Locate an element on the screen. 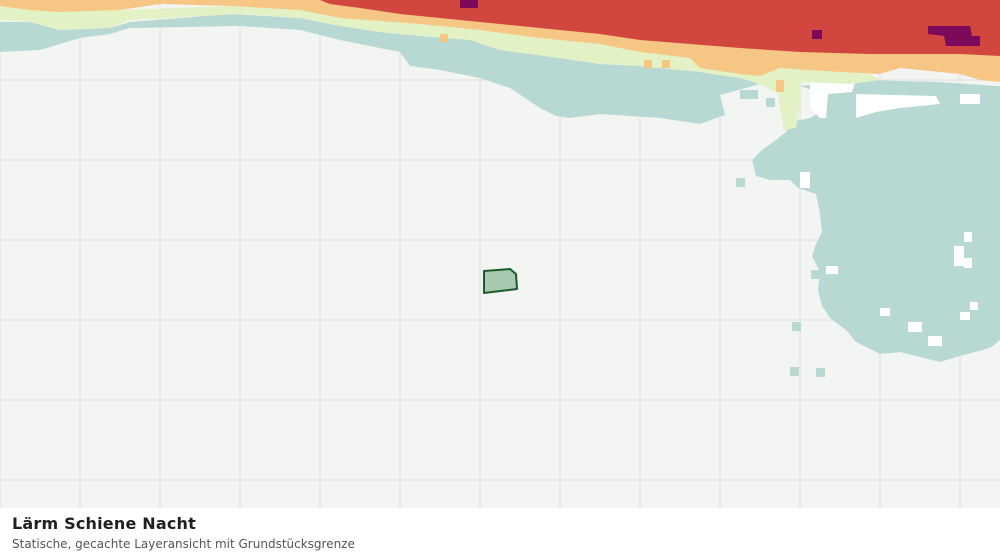 This screenshot has width=1000, height=560. noise-band-highest is located at coordinates (720, 23).